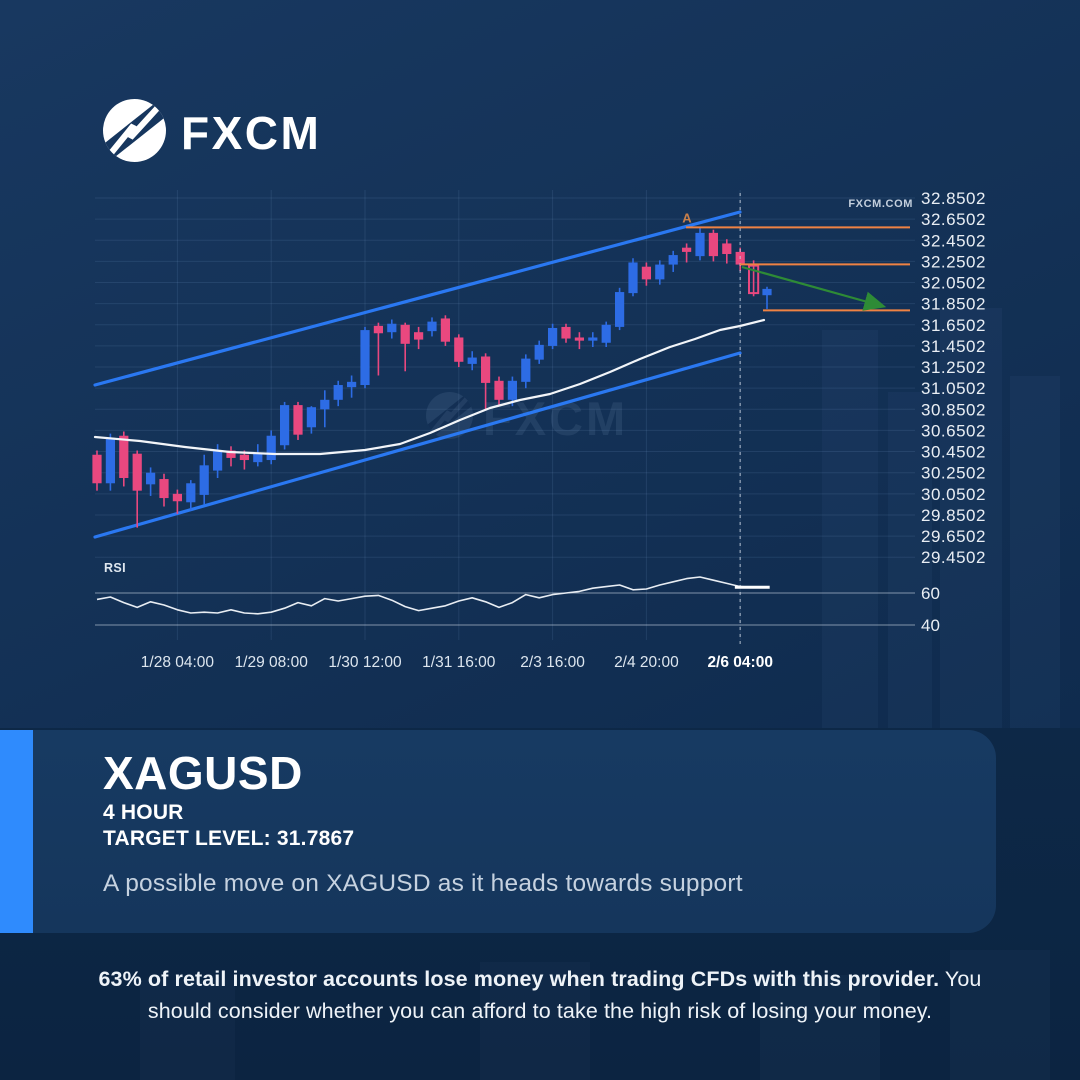 The height and width of the screenshot is (1080, 1080). I want to click on svg-text: A, so click(687, 217).